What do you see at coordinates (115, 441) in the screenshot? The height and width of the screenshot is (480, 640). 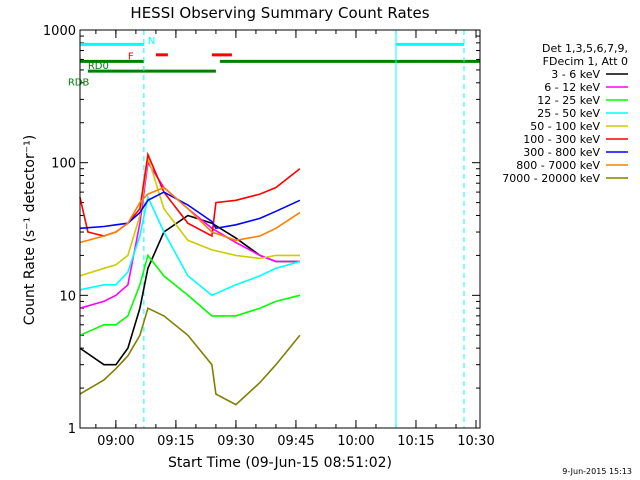 I see `x-tick-label: 09:00` at bounding box center [115, 441].